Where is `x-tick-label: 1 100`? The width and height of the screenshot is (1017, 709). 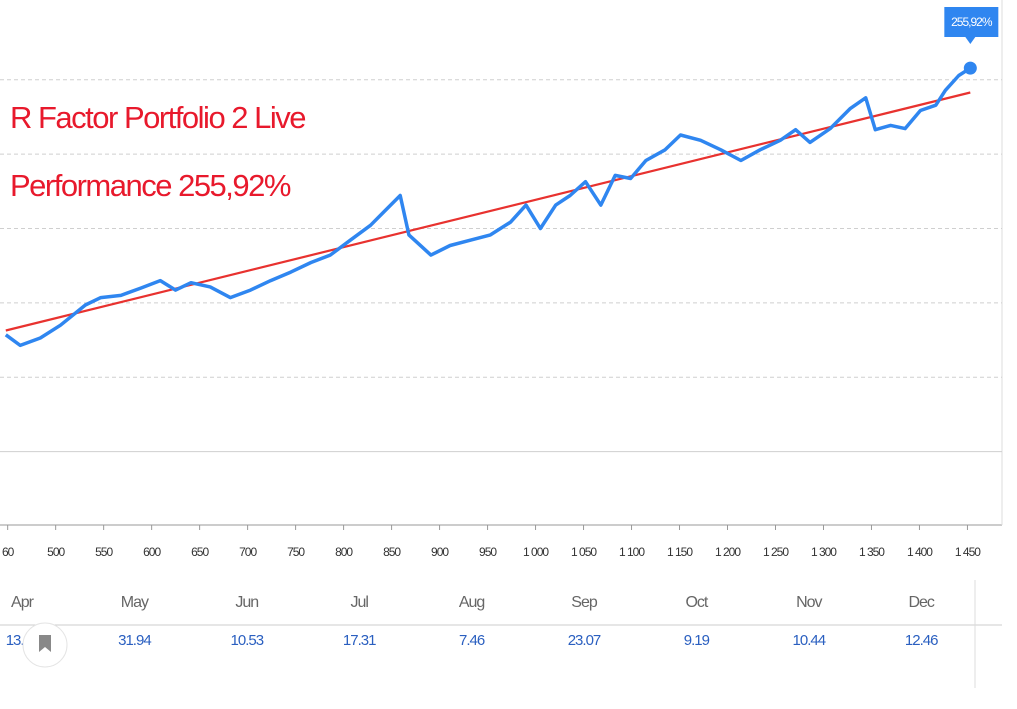 x-tick-label: 1 100 is located at coordinates (632, 552).